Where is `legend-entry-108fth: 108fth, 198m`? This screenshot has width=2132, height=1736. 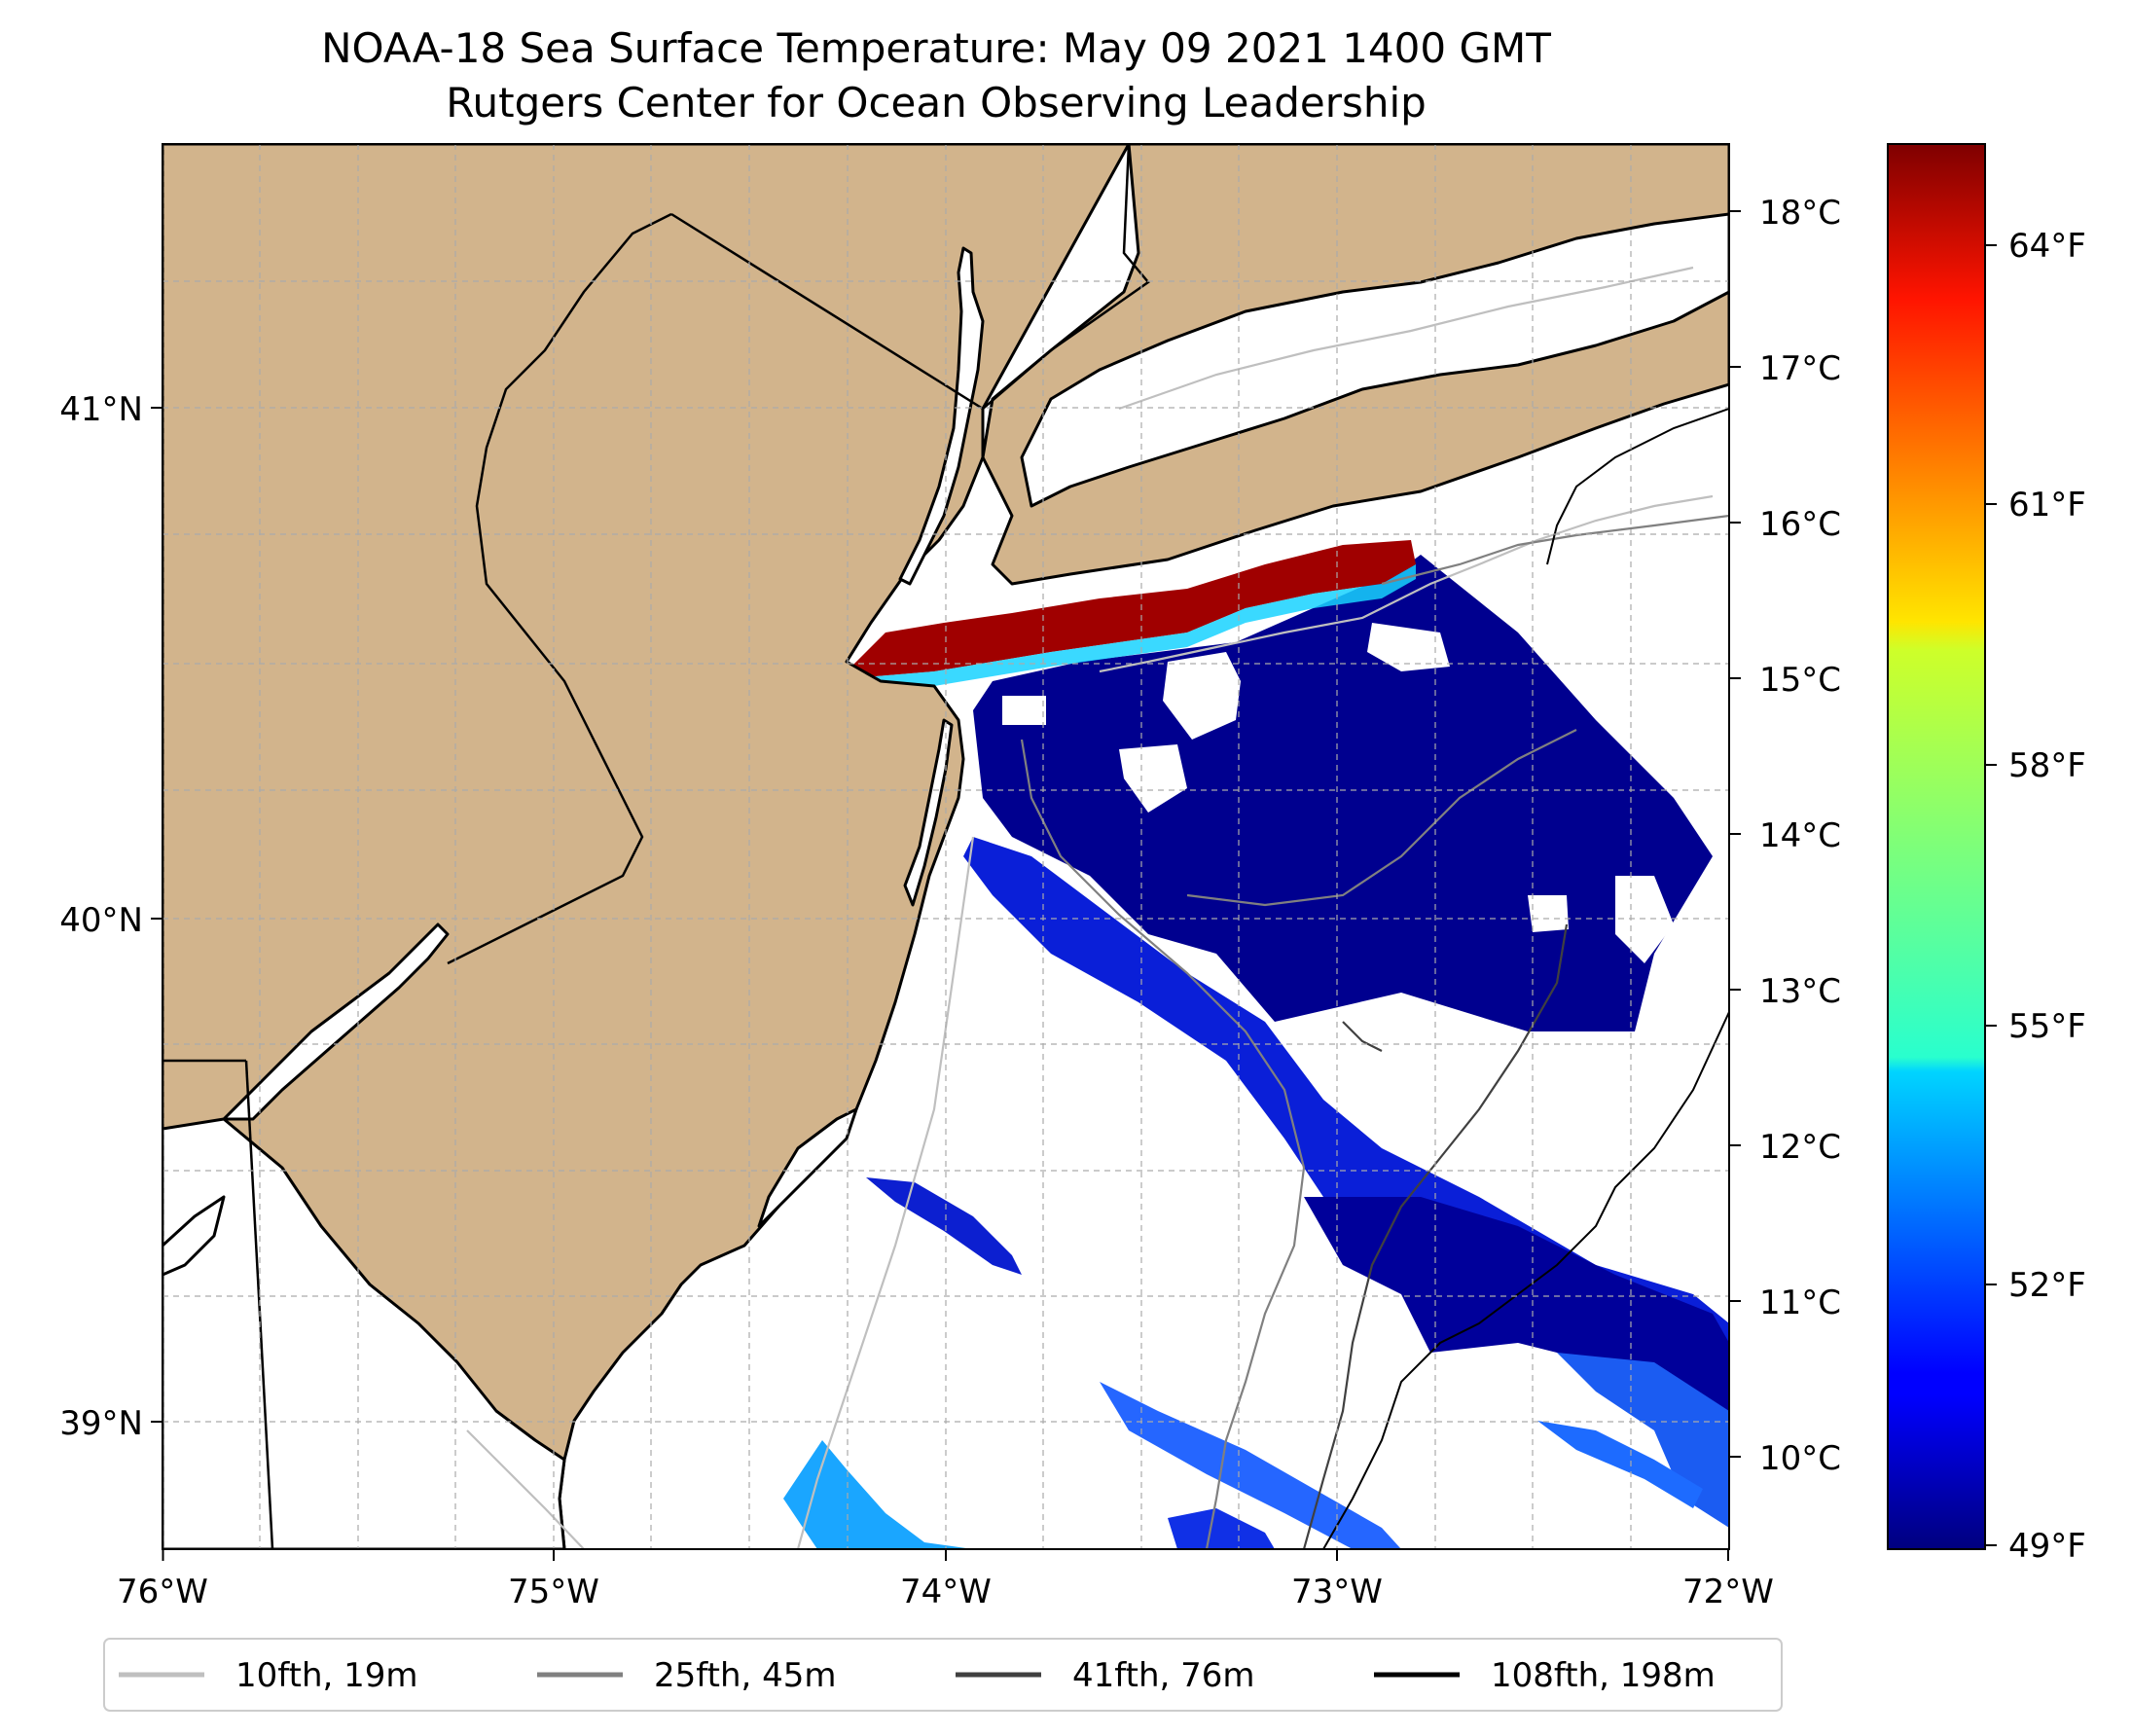
legend-entry-108fth: 108fth, 198m is located at coordinates (1545, 1676).